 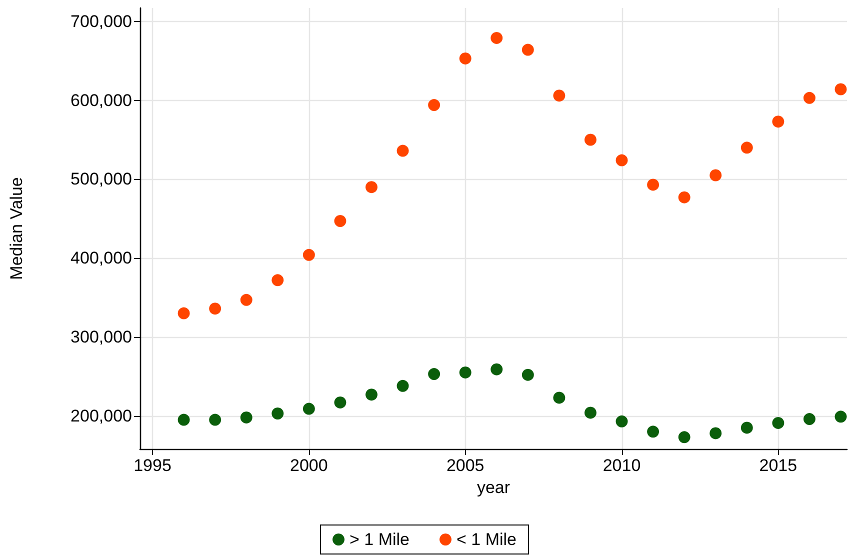 What do you see at coordinates (101, 416) in the screenshot?
I see `y-tick-label: 200,000` at bounding box center [101, 416].